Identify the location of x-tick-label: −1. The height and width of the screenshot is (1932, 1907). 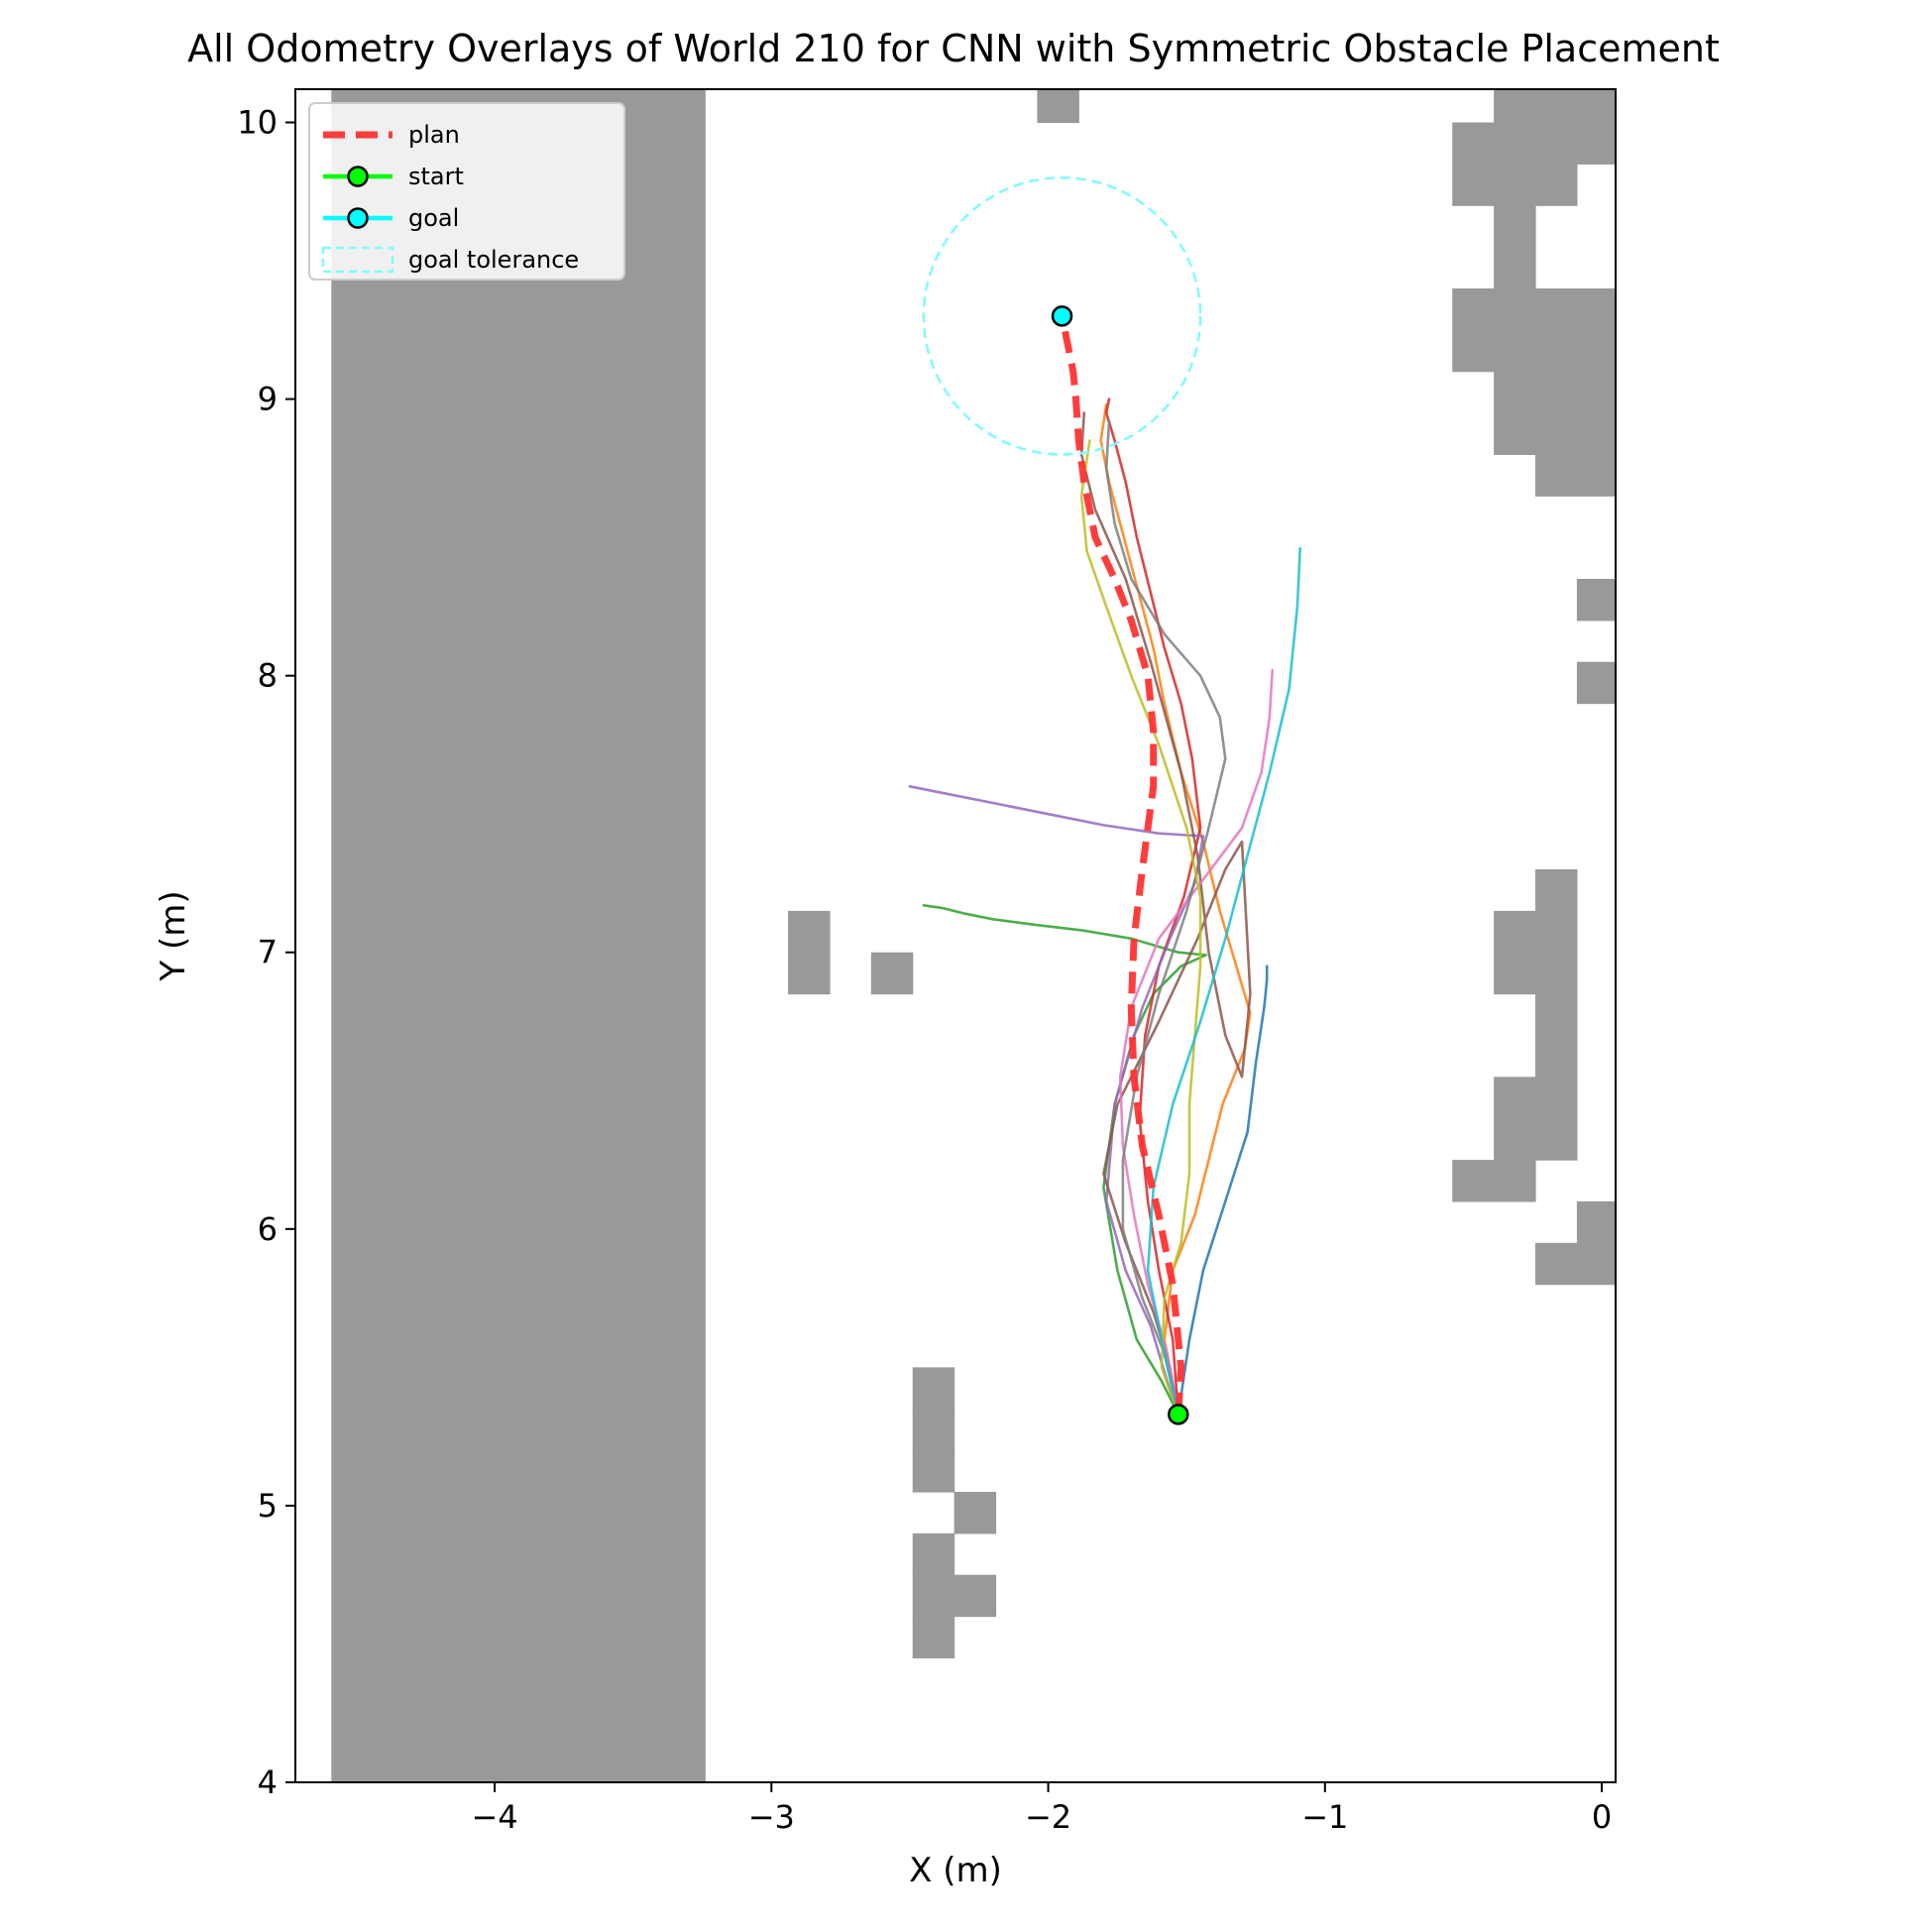
(1324, 1817).